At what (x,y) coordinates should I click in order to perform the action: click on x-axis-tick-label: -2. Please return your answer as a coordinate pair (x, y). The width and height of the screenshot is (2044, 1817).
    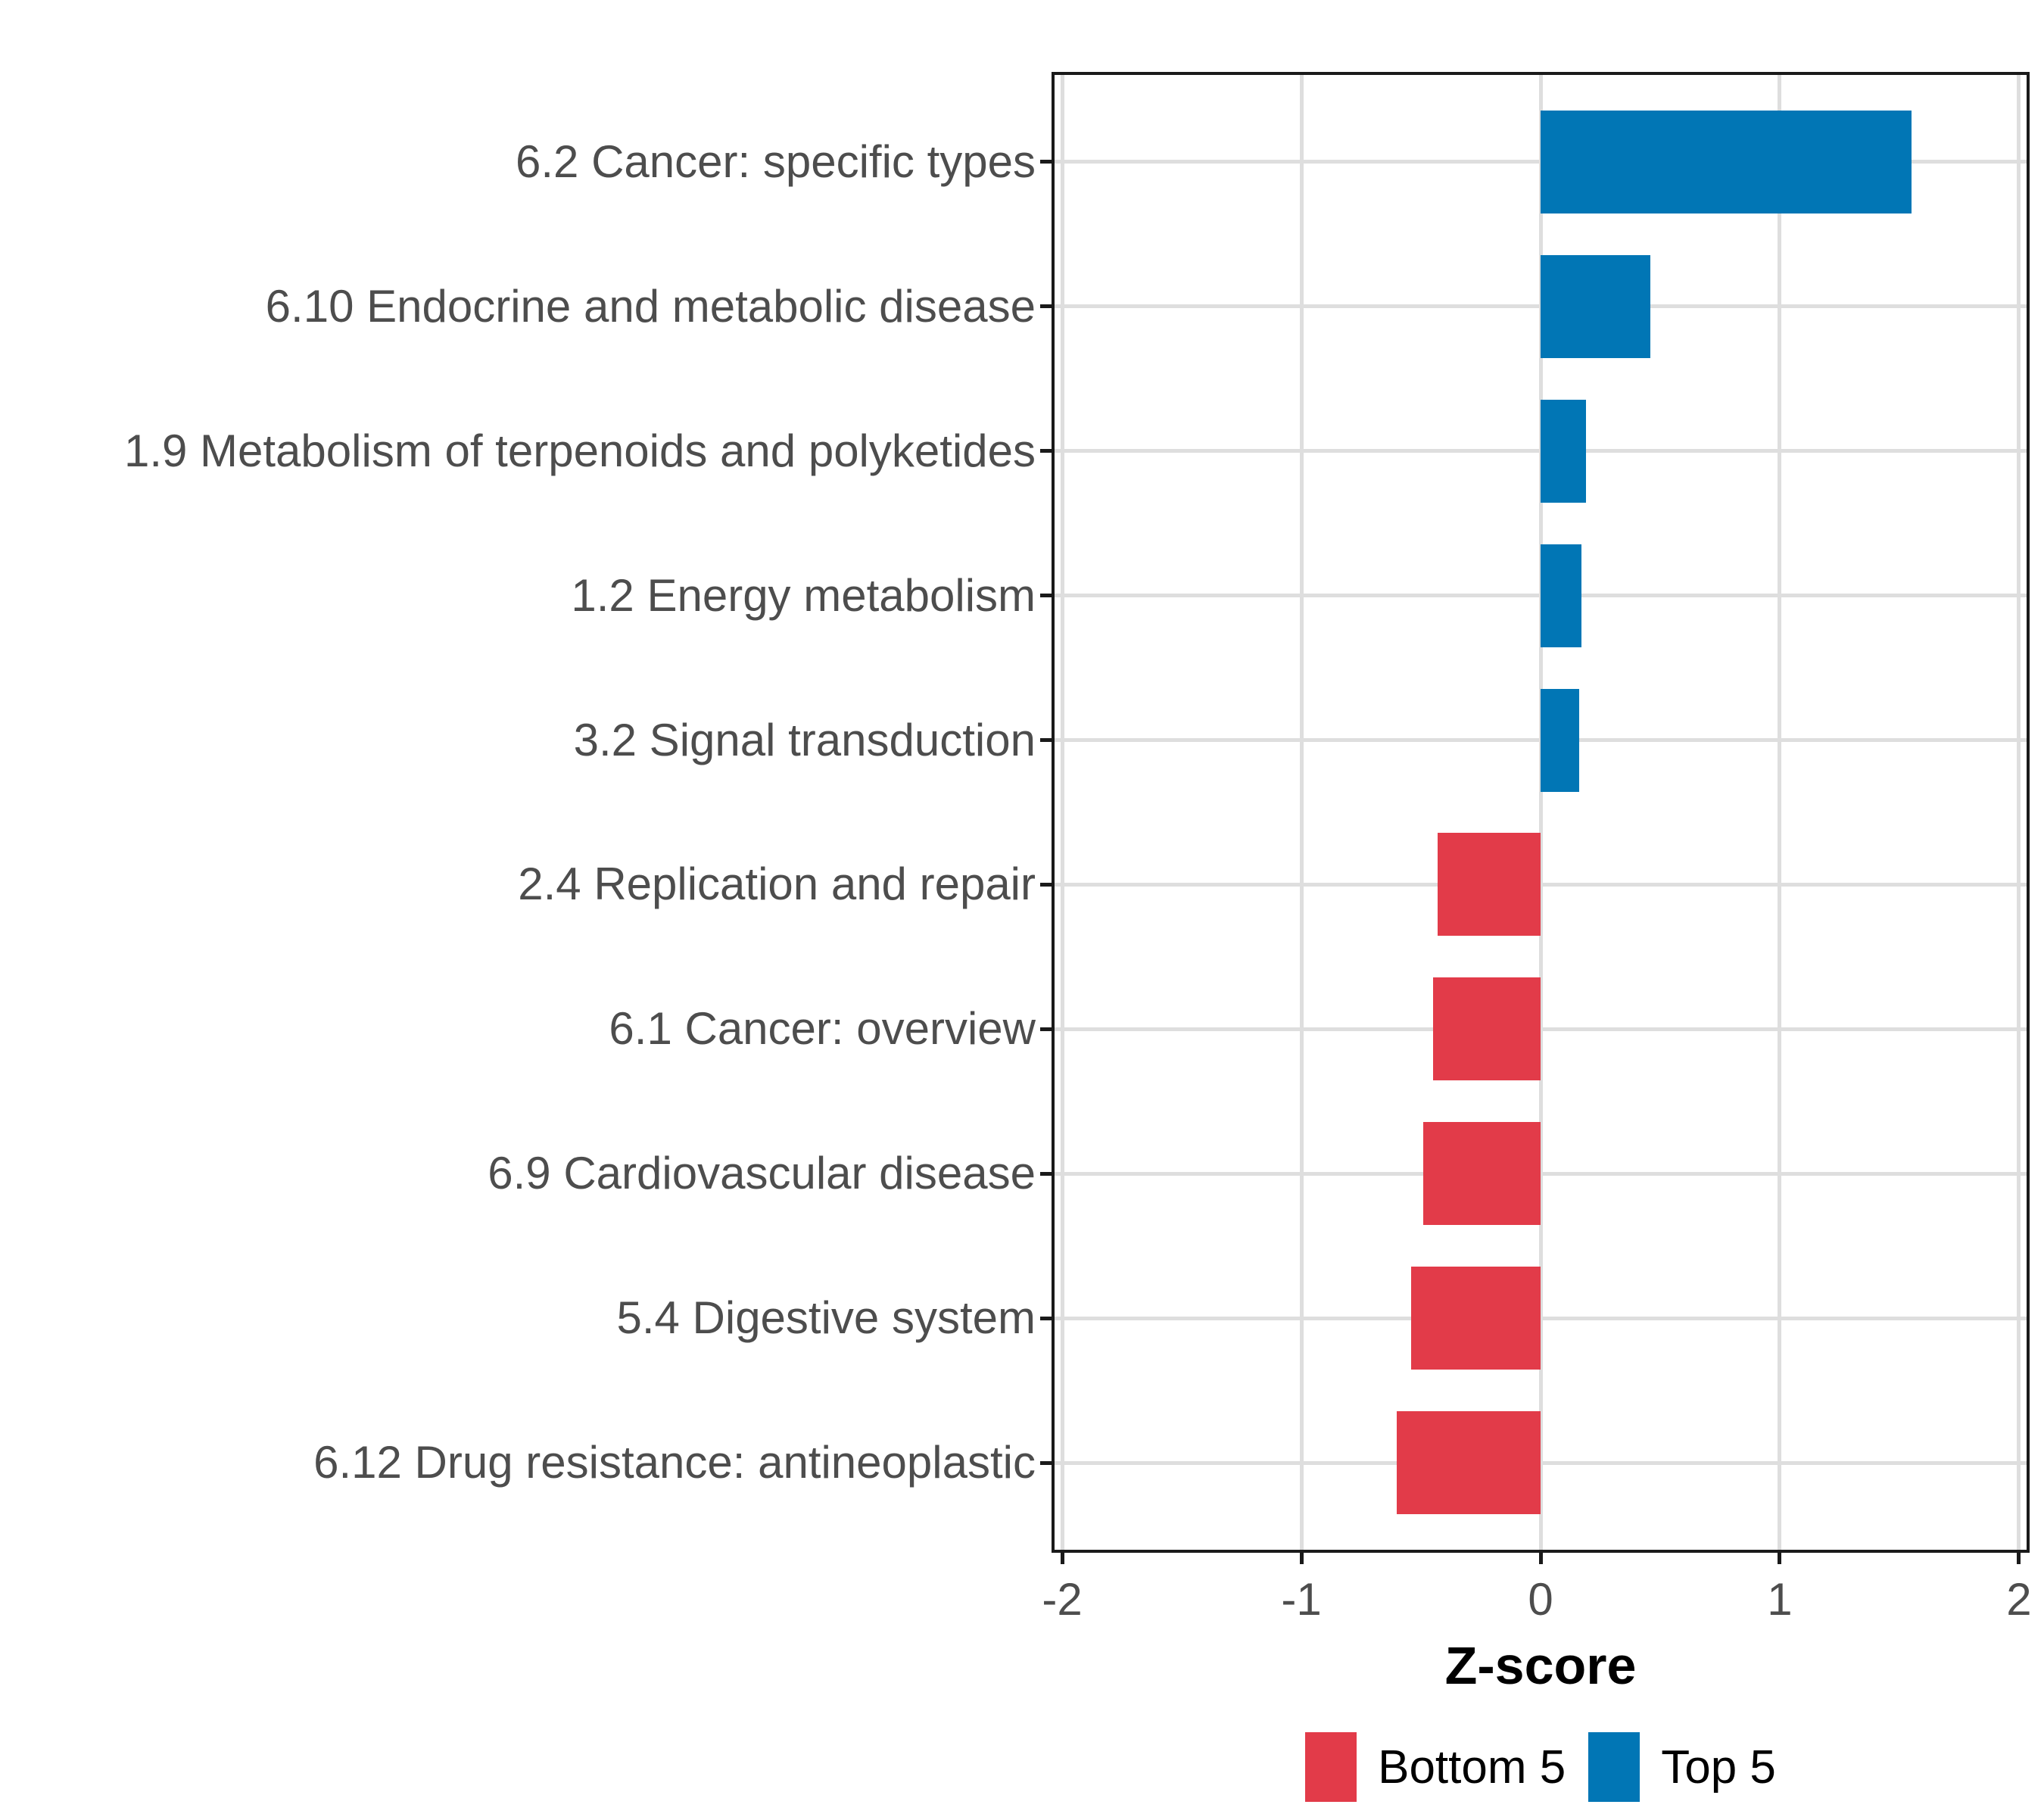
    Looking at the image, I should click on (1062, 1599).